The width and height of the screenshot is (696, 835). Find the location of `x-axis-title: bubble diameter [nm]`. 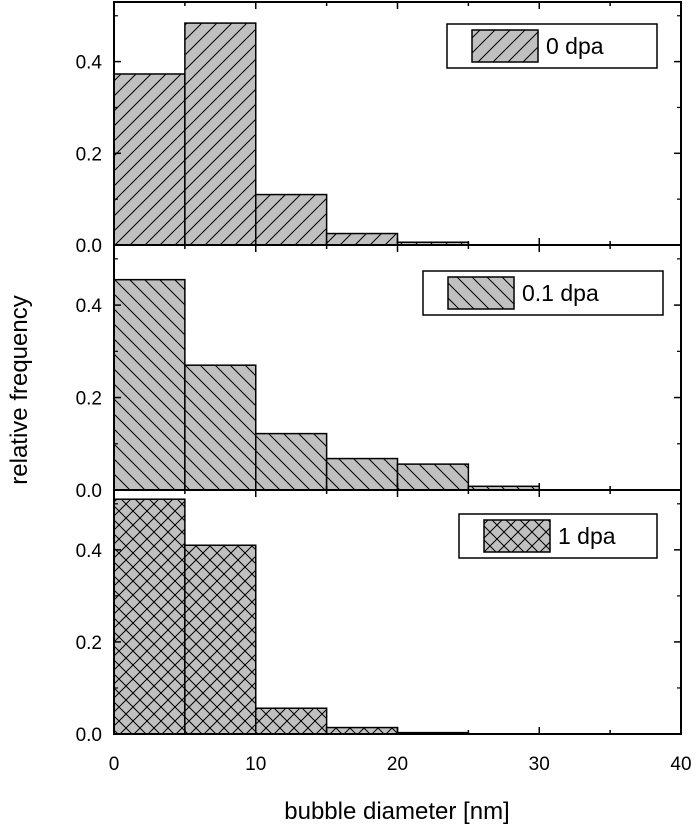

x-axis-title: bubble diameter [nm] is located at coordinates (396, 811).